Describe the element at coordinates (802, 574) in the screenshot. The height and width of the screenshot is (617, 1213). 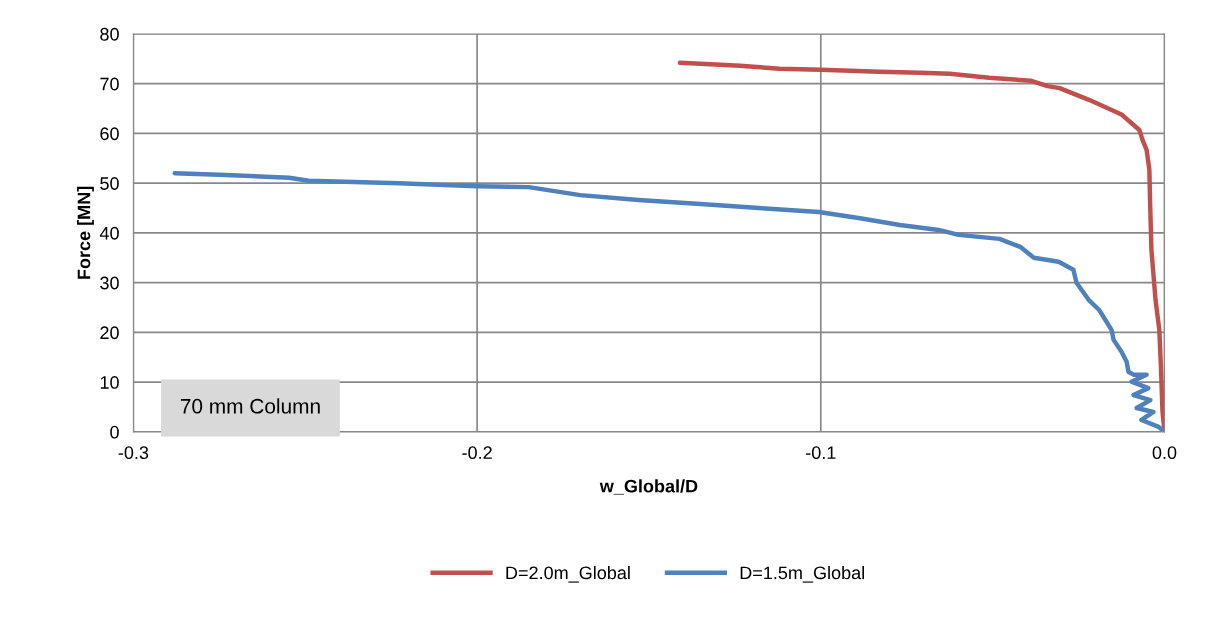
I see `legend-label: D=1.5m_Global` at that location.